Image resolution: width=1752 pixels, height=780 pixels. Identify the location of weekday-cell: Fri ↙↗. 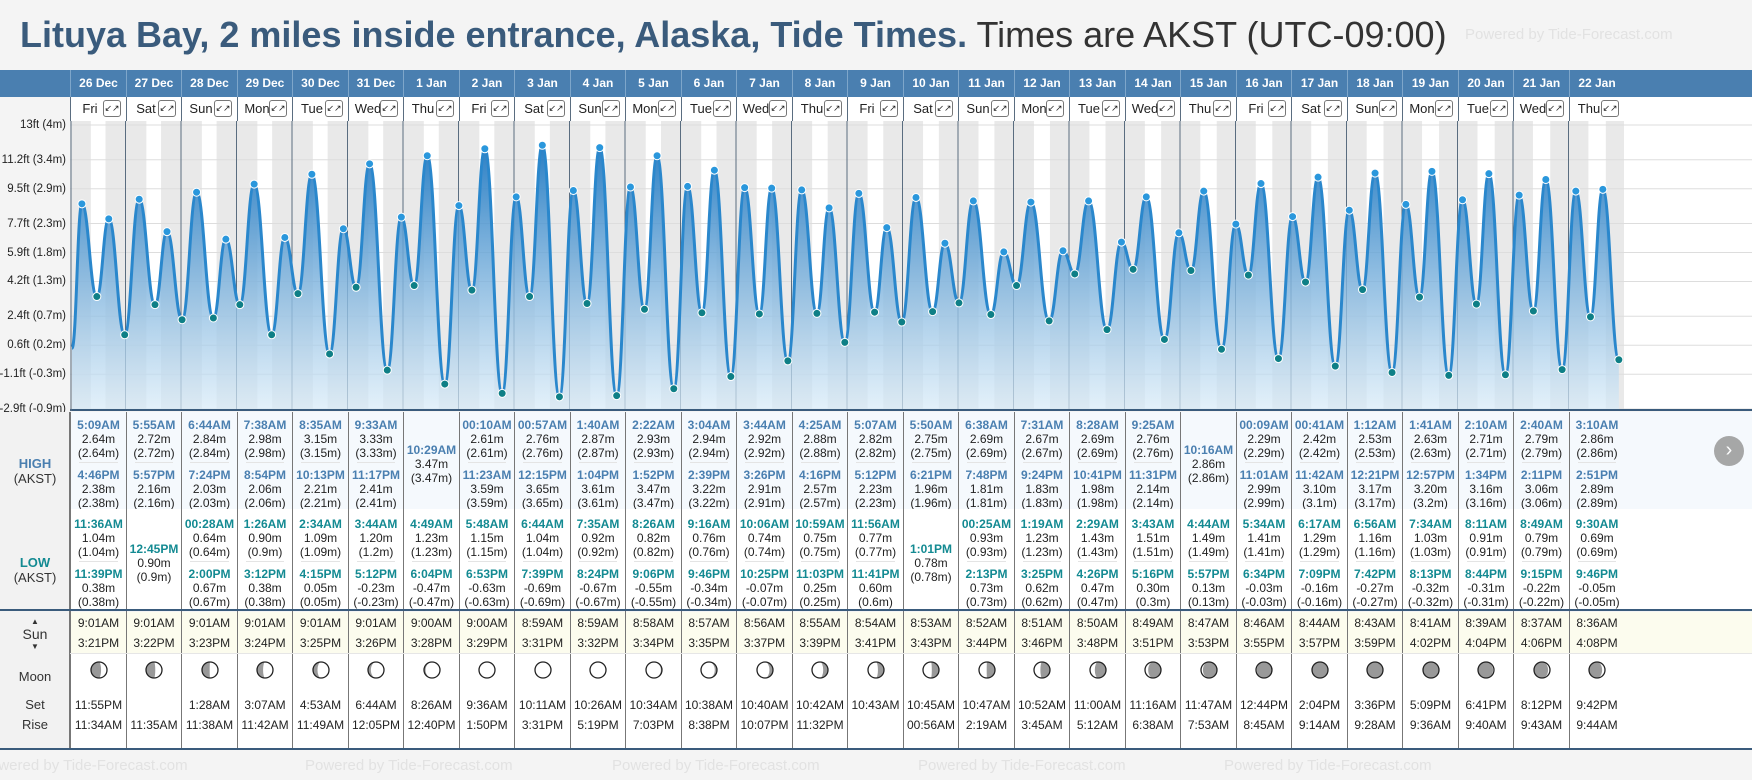
(98, 109).